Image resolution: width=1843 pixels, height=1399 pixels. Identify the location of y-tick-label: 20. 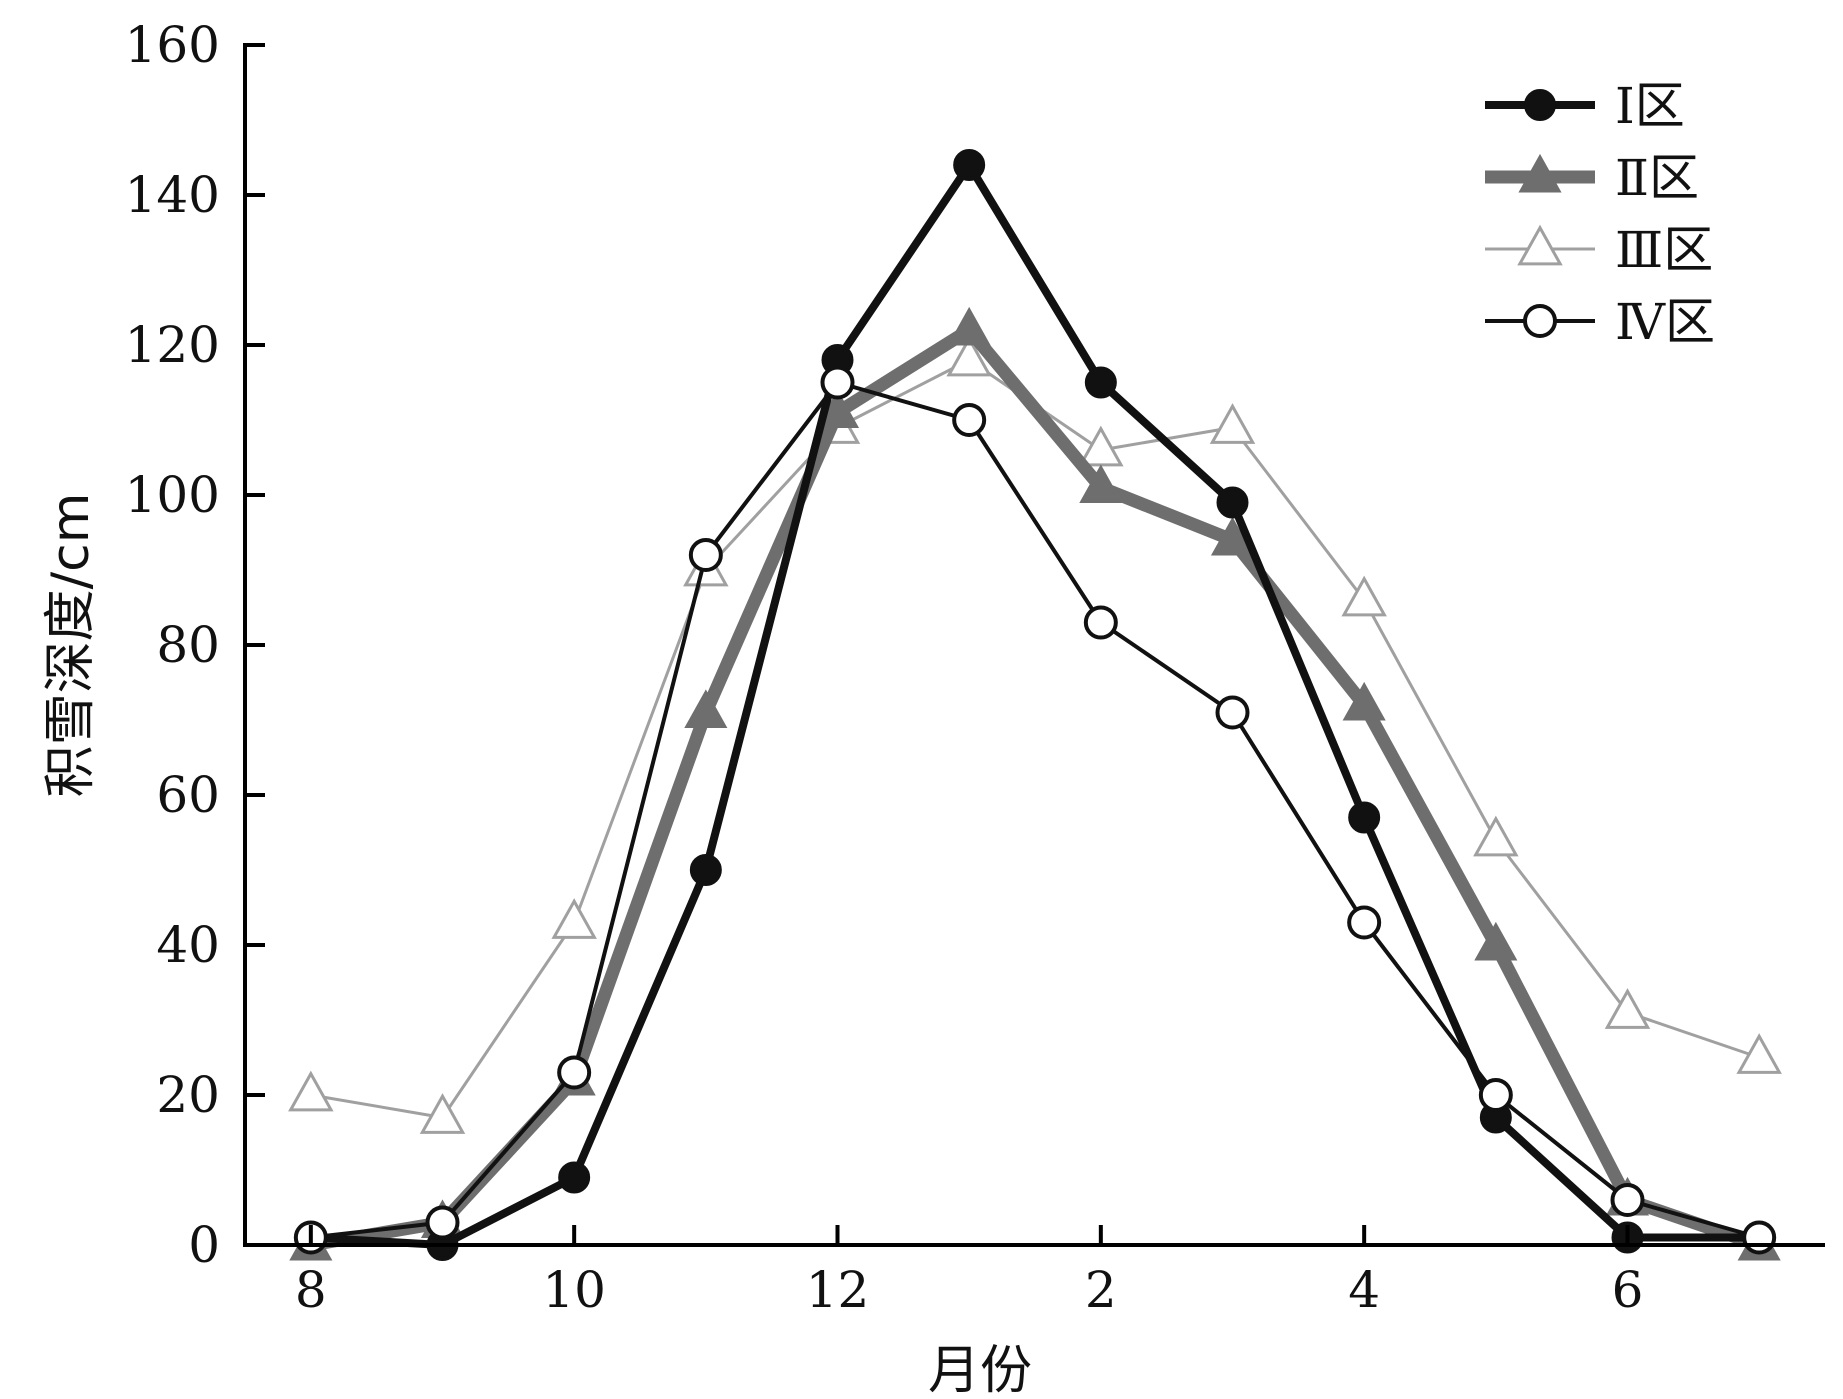
(188, 1095).